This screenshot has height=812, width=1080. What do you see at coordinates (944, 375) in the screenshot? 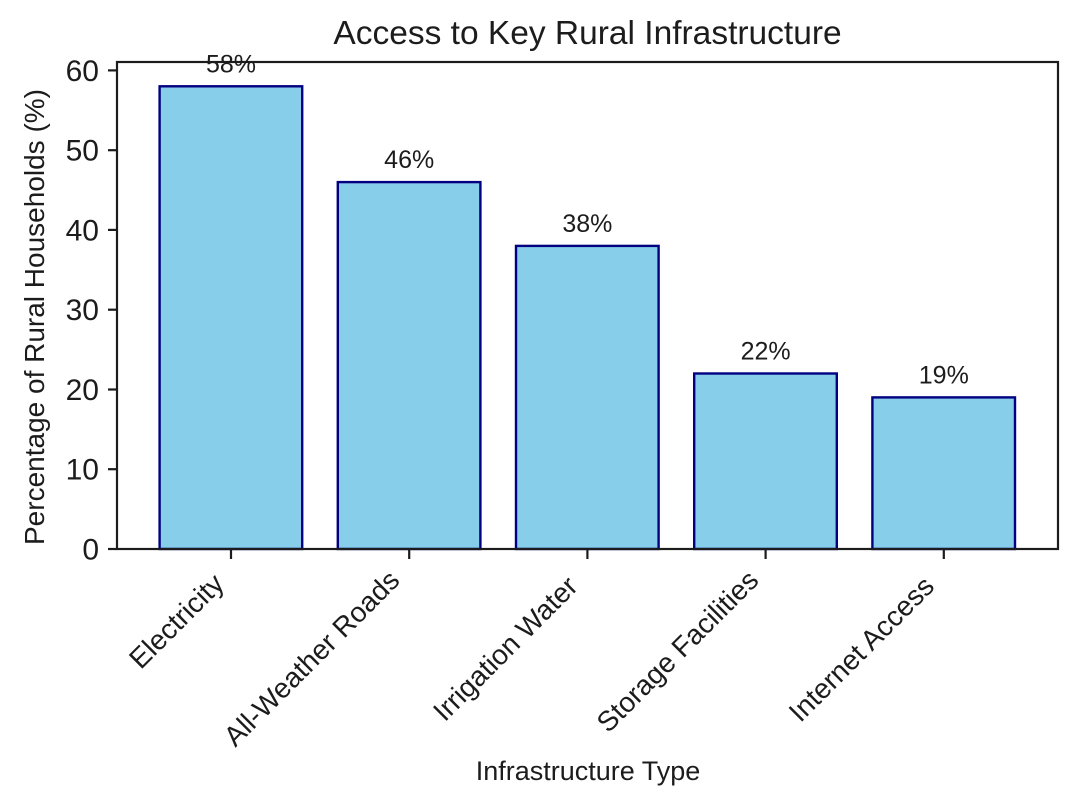
I see `svg-text: 19%` at bounding box center [944, 375].